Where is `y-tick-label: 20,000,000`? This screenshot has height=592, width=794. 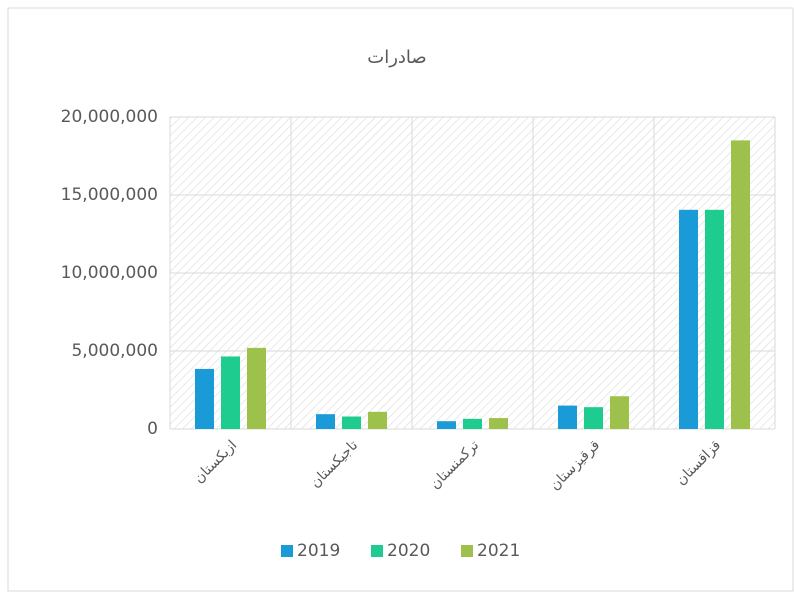 y-tick-label: 20,000,000 is located at coordinates (109, 117).